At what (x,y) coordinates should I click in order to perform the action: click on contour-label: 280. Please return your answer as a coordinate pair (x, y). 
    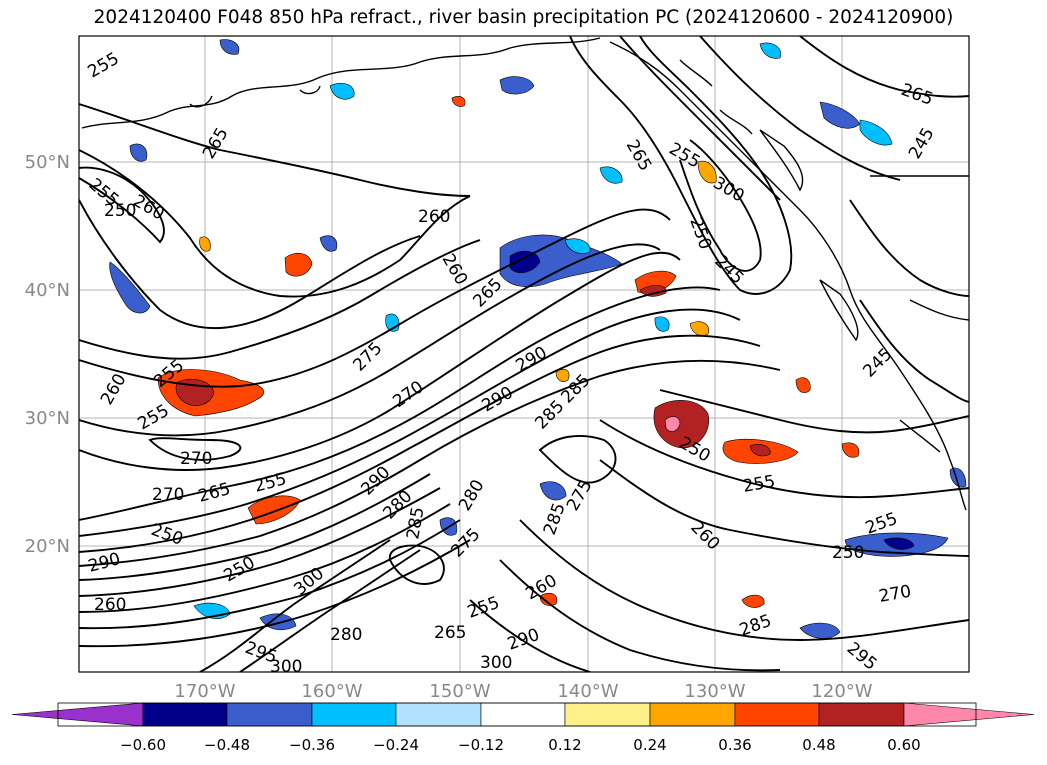
    Looking at the image, I should click on (346, 635).